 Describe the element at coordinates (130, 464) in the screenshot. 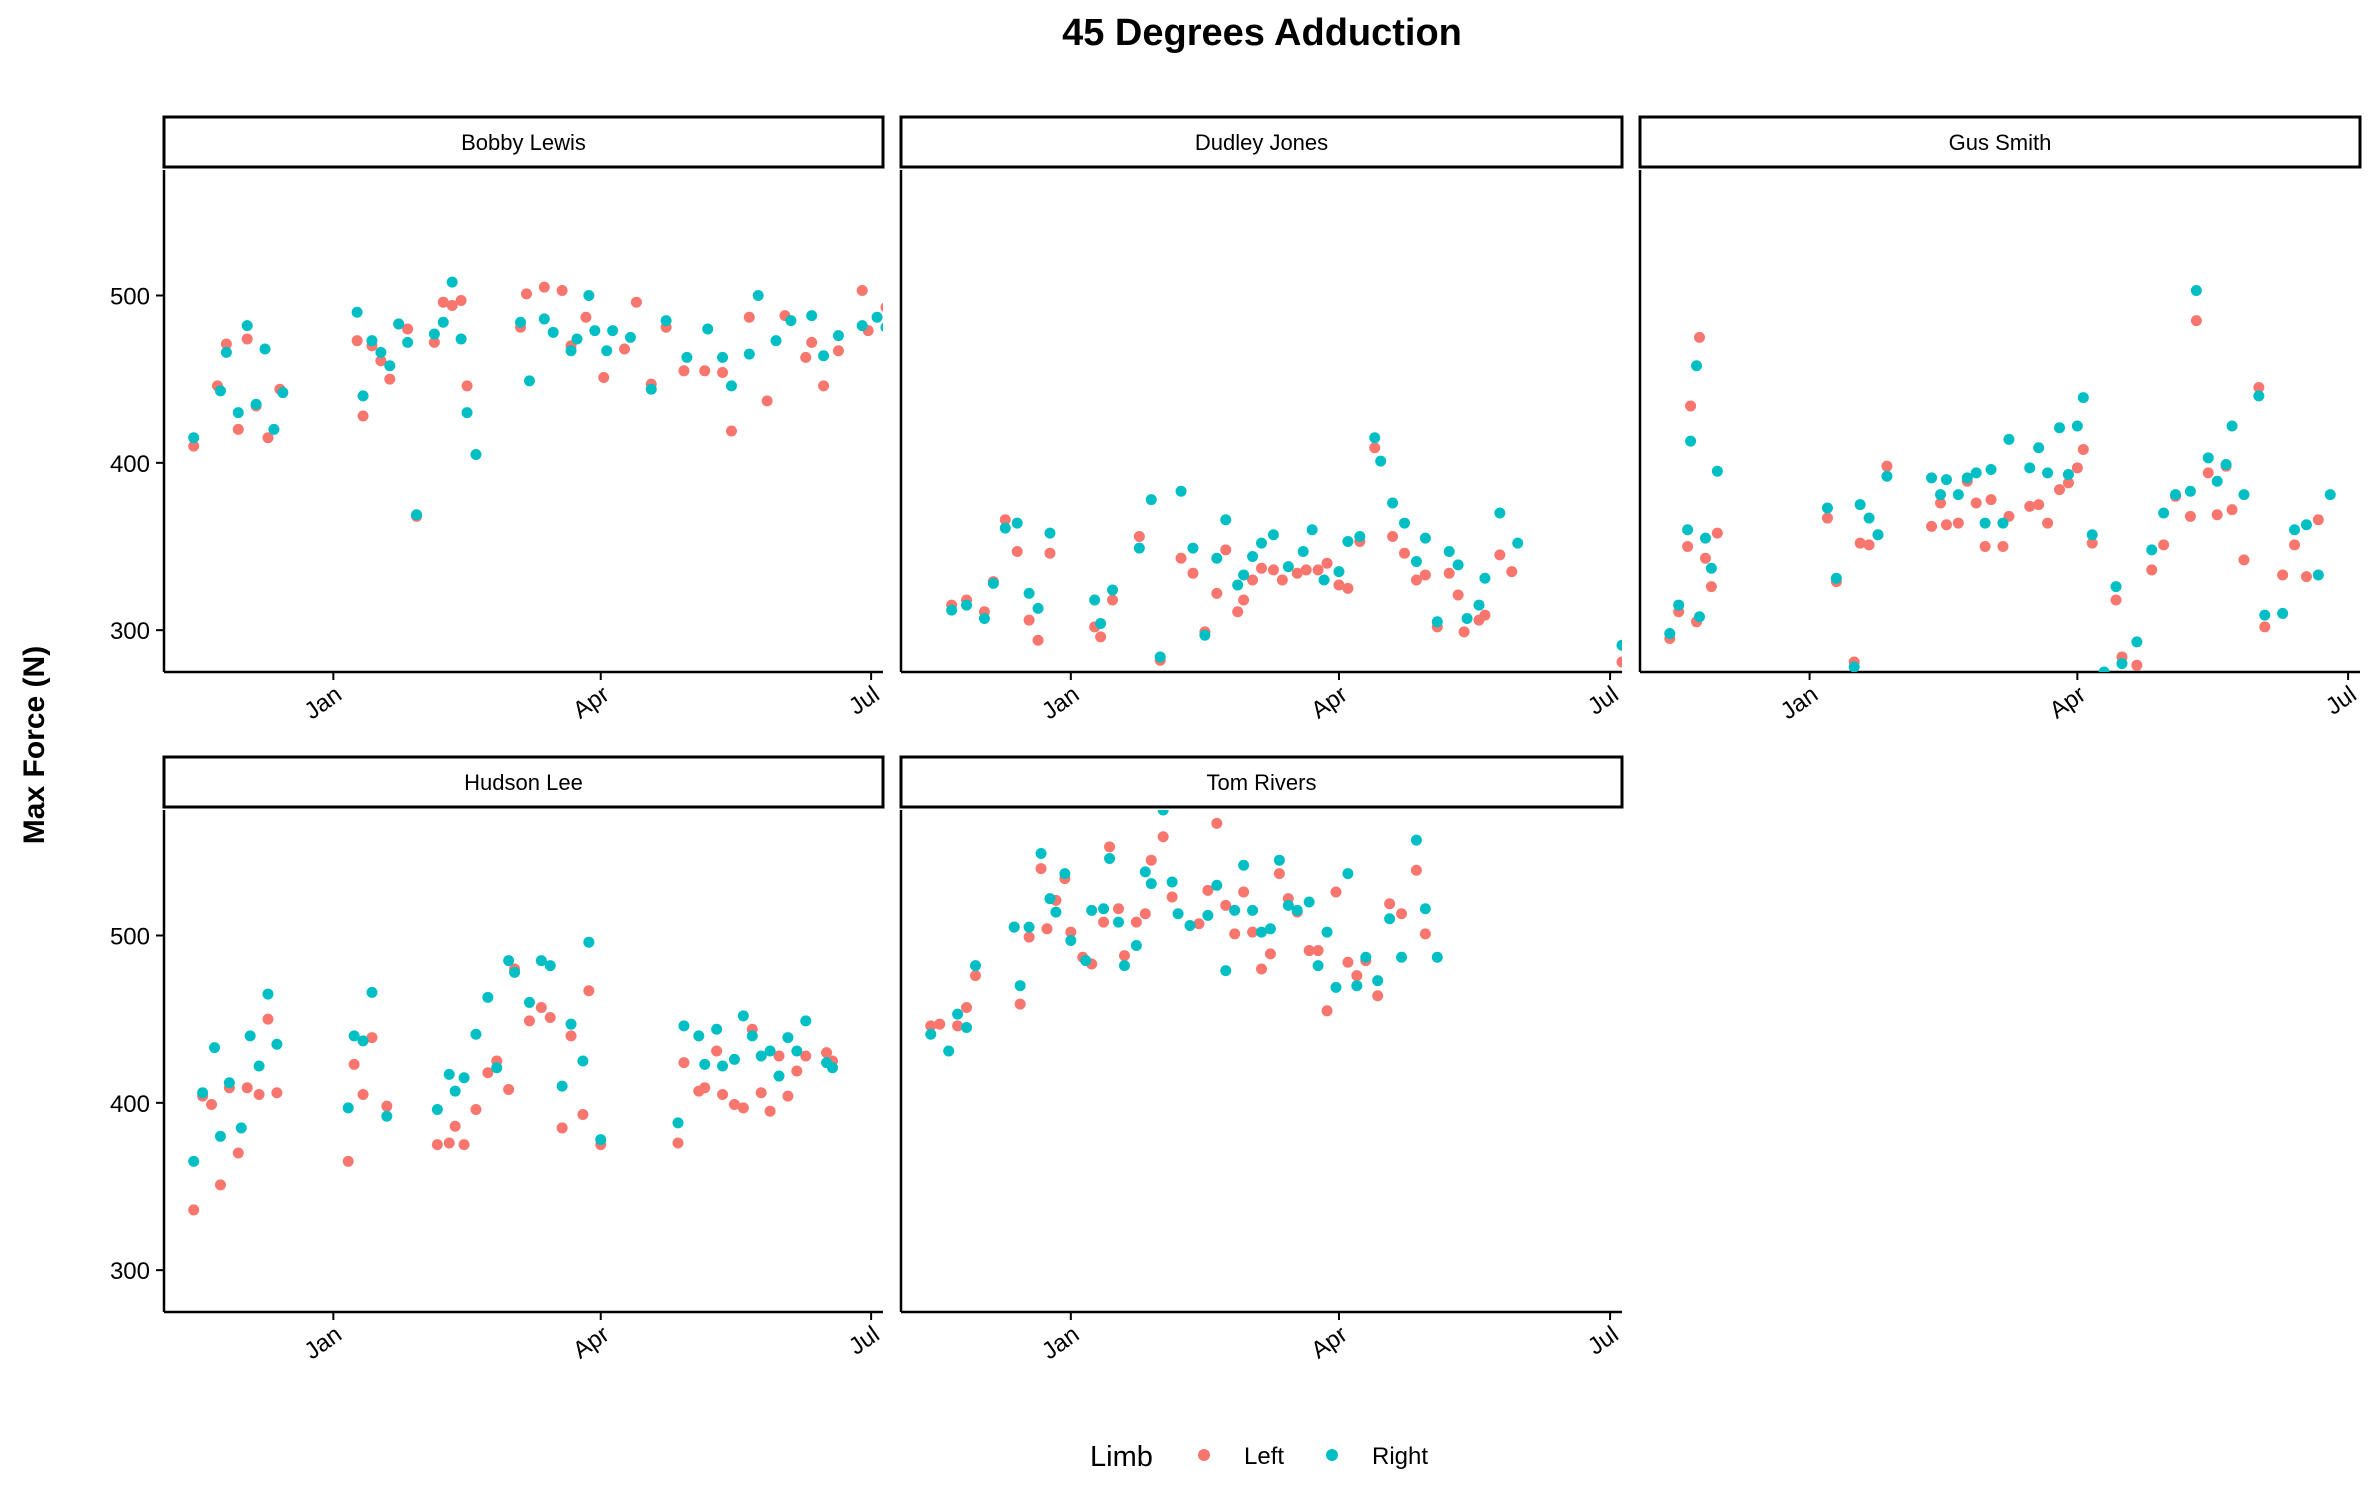

I see `y-tick-label: 400` at that location.